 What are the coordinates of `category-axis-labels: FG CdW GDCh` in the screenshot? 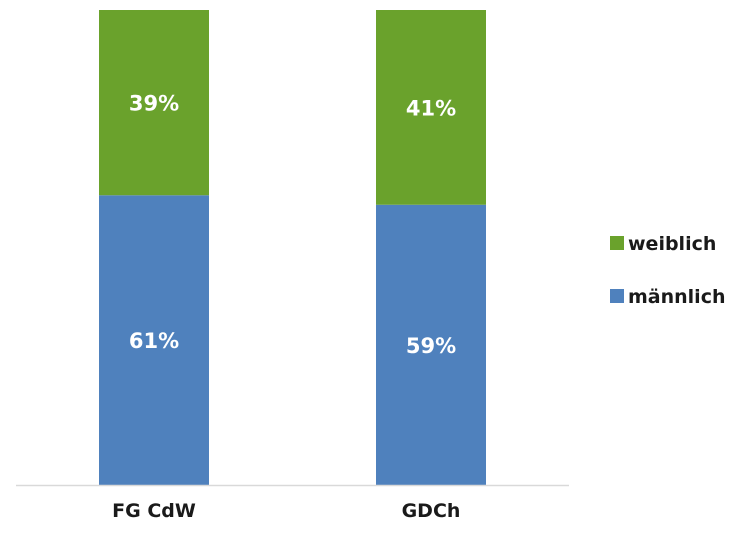 It's located at (286, 511).